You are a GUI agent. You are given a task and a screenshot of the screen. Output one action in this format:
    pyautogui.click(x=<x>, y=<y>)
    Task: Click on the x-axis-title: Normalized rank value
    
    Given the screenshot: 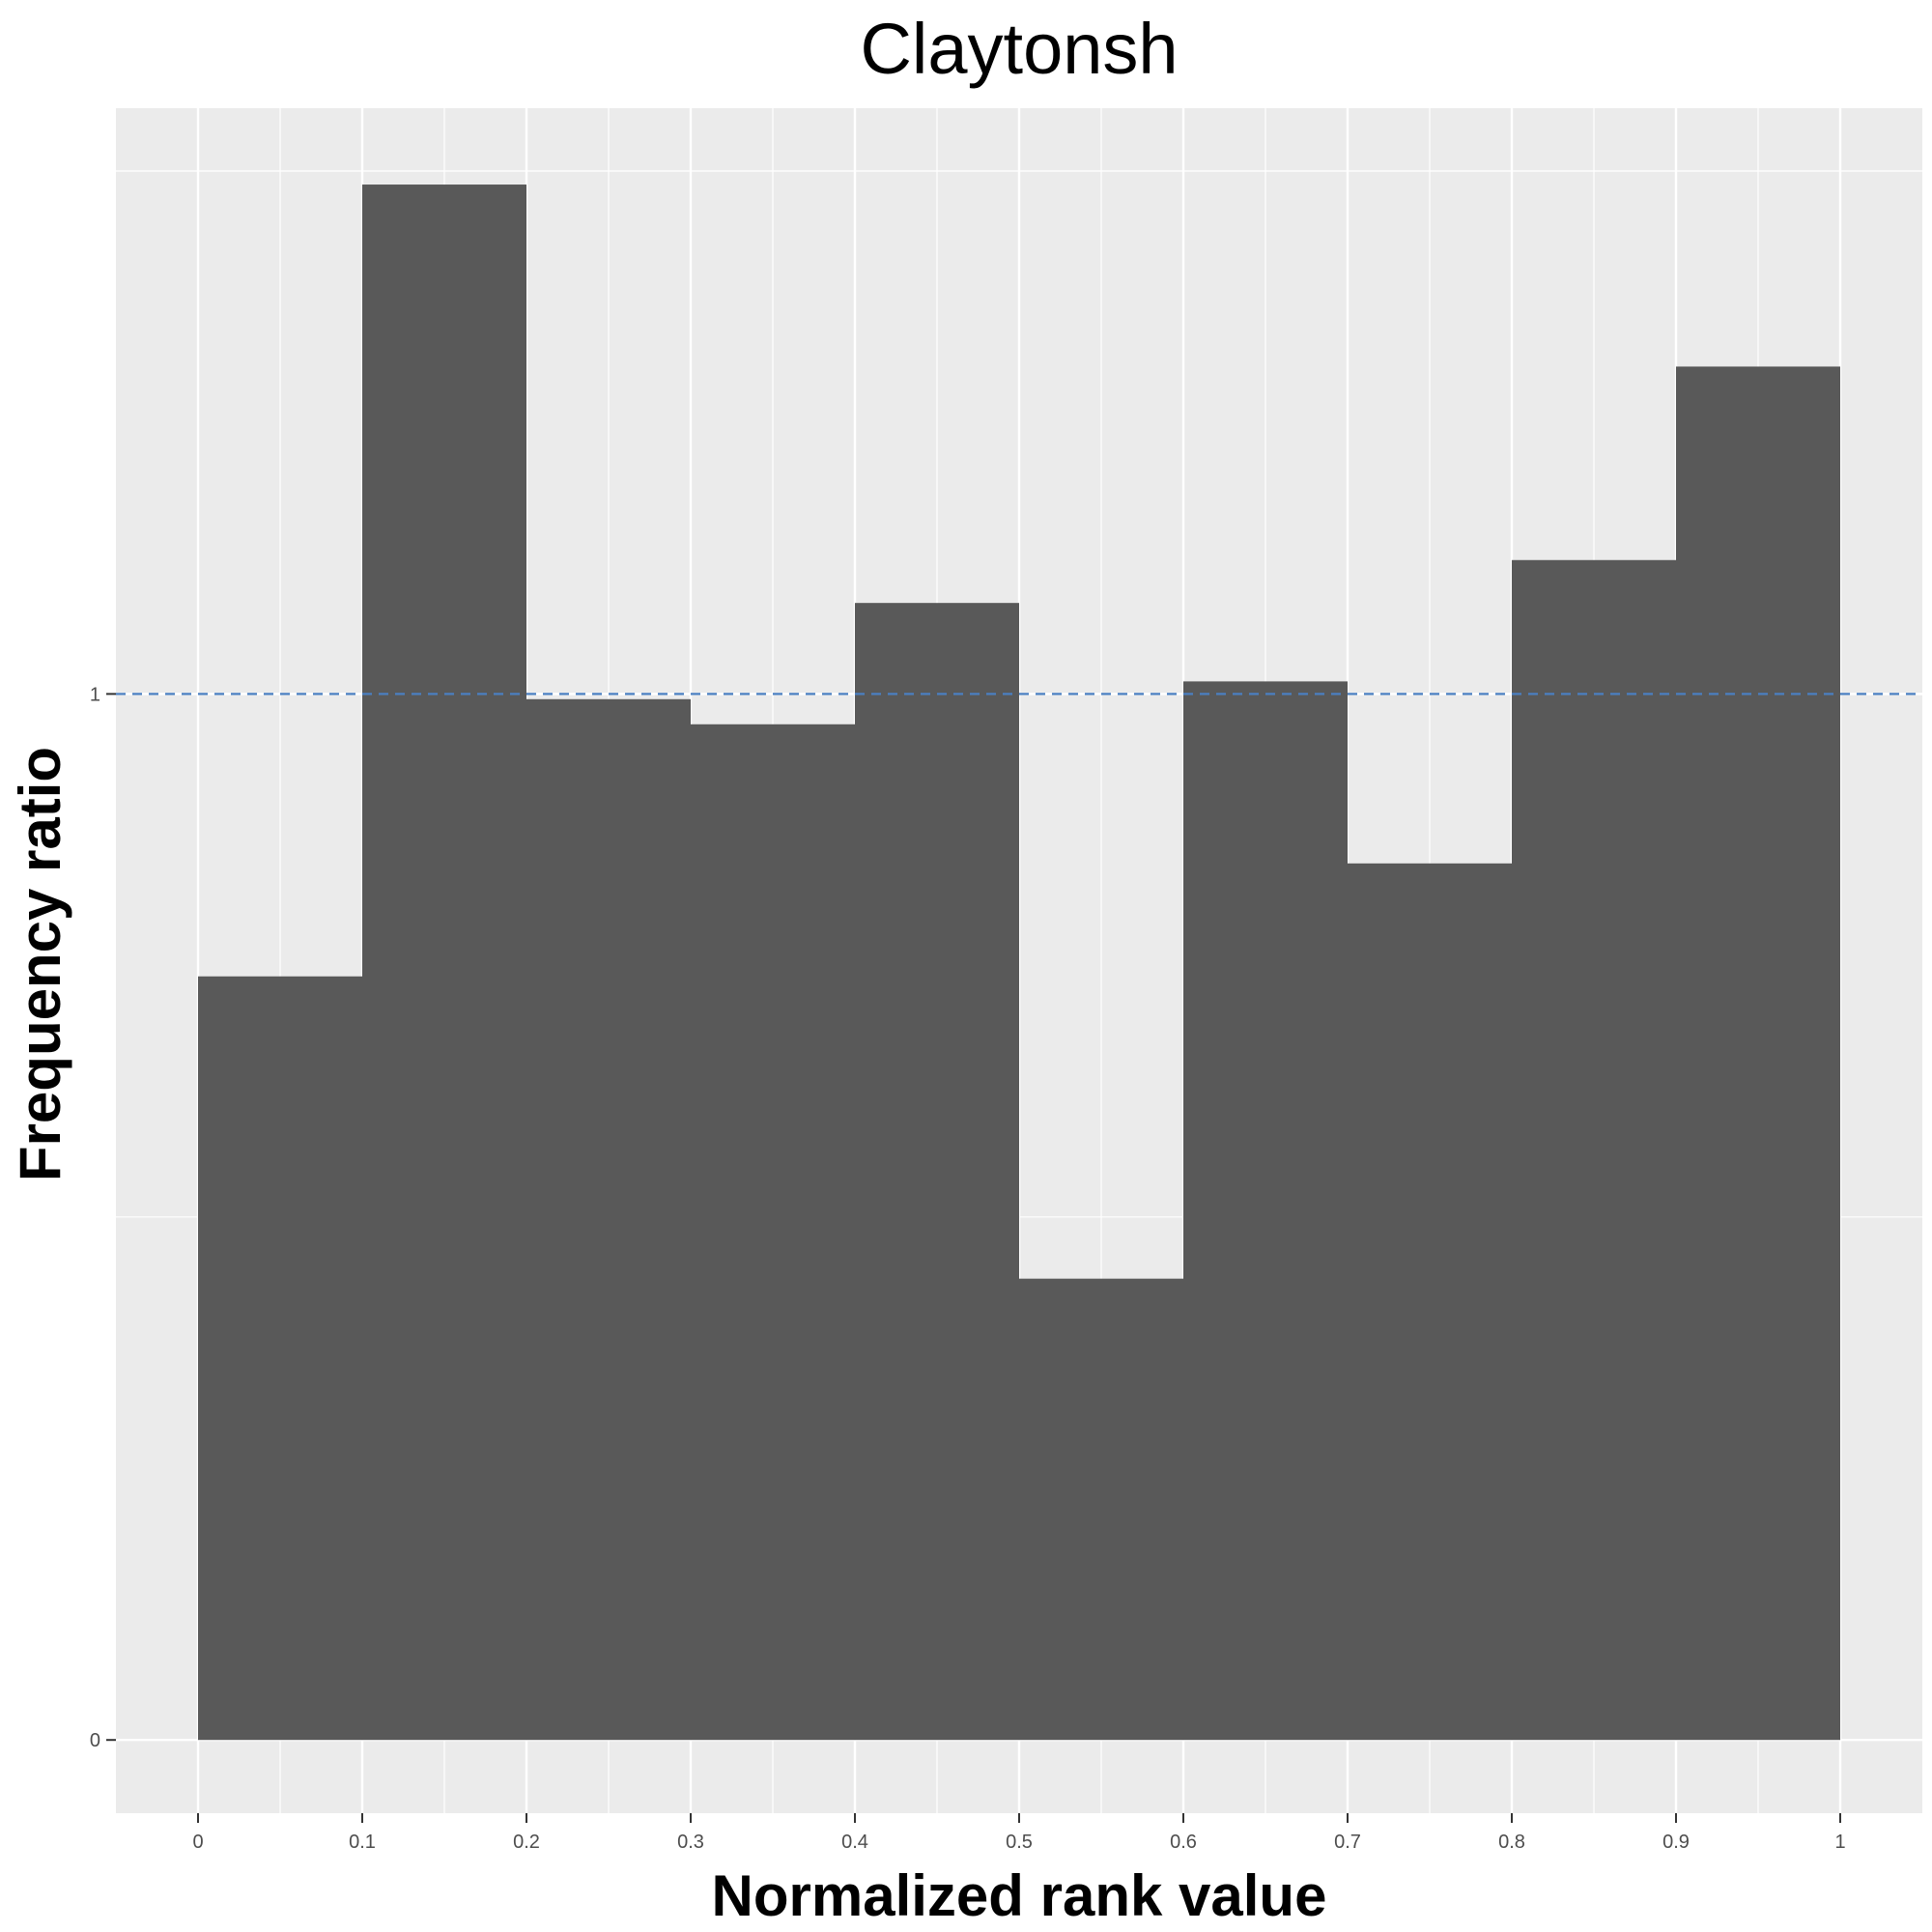 What is the action you would take?
    pyautogui.click(x=1019, y=1895)
    